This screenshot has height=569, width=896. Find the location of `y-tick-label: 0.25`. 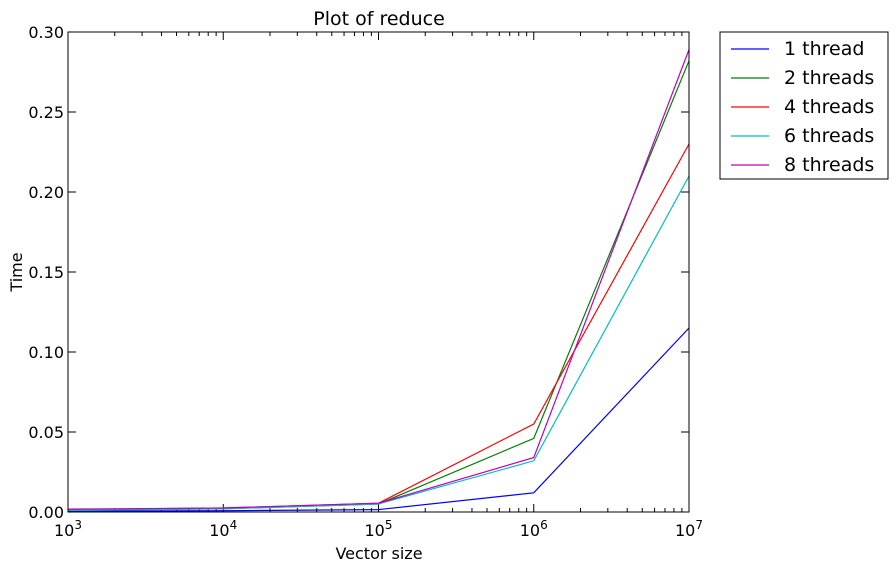

y-tick-label: 0.25 is located at coordinates (46, 112).